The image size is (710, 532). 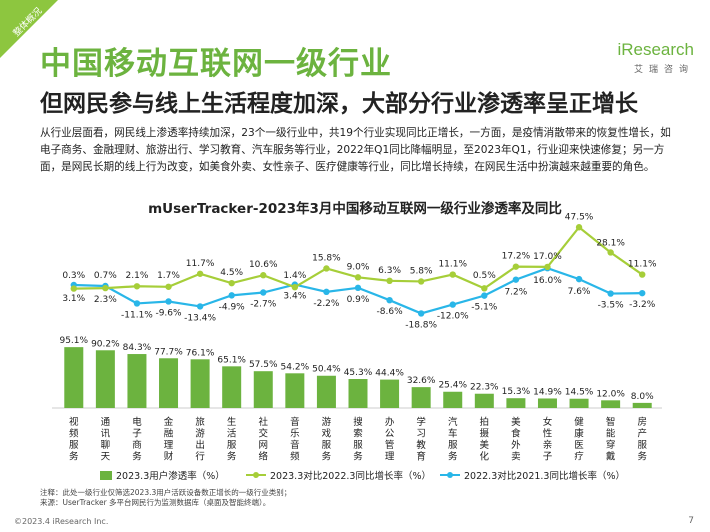 I want to click on copyright: ©2023.4 iResearch Inc., so click(x=61, y=521).